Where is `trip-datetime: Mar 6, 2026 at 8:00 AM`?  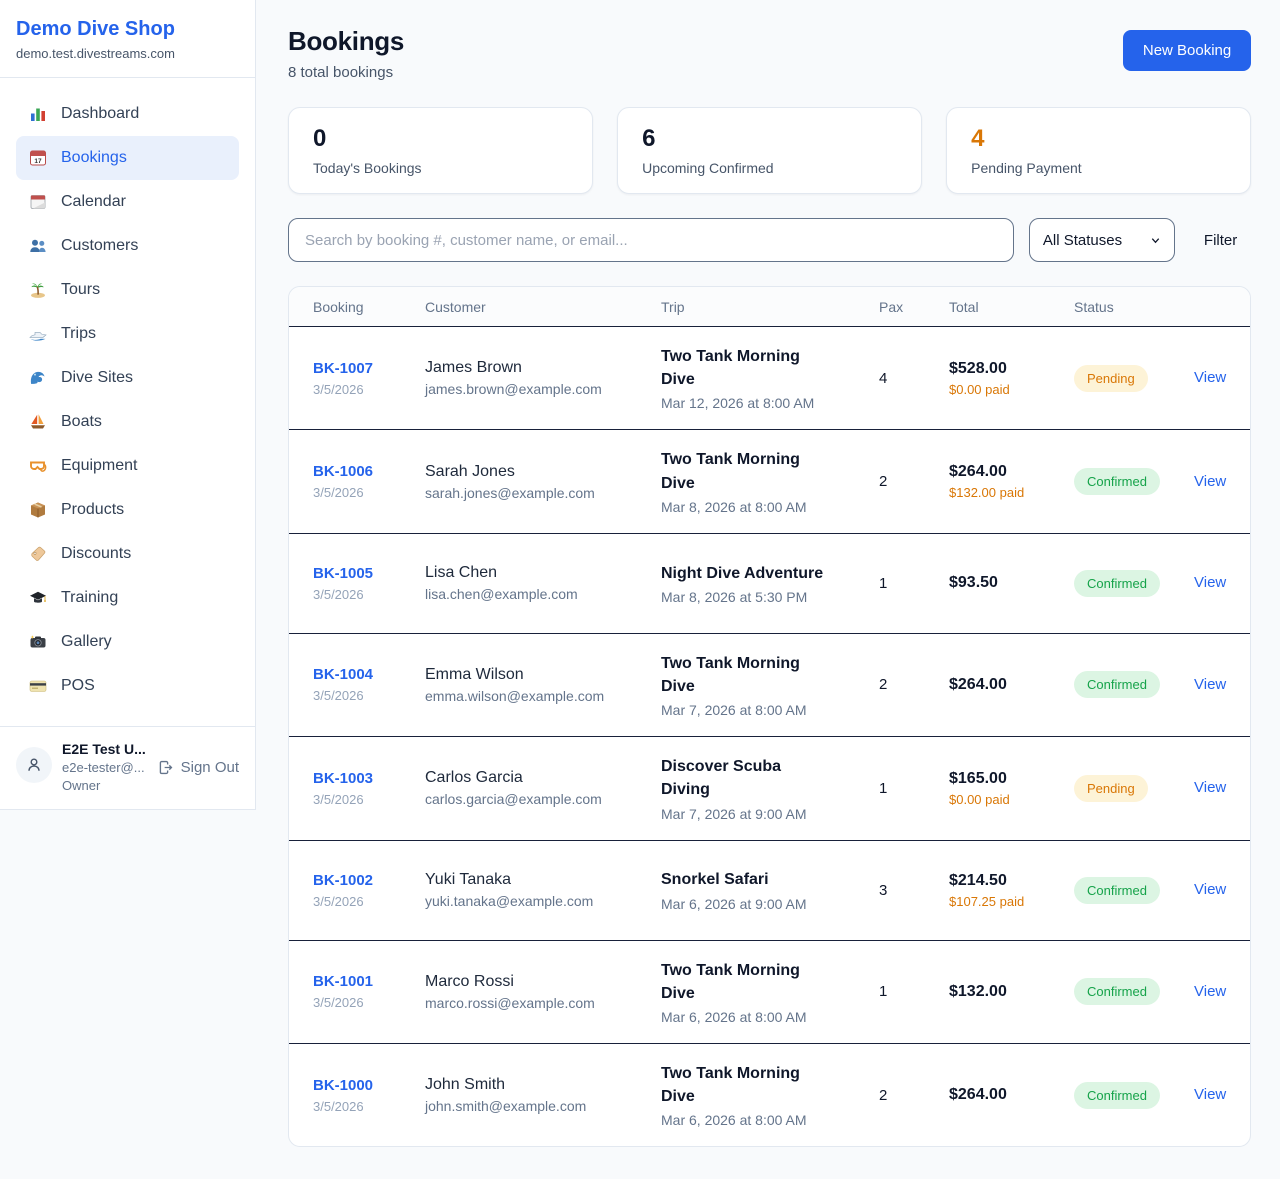 trip-datetime: Mar 6, 2026 at 8:00 AM is located at coordinates (734, 1120).